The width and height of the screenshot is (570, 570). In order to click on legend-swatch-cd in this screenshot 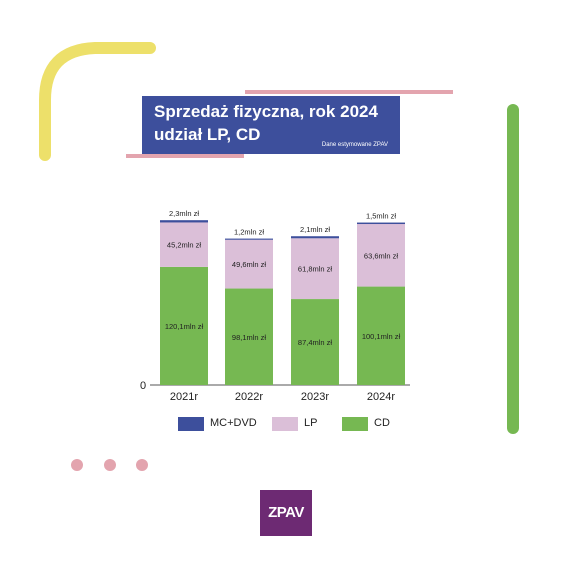, I will do `click(355, 424)`.